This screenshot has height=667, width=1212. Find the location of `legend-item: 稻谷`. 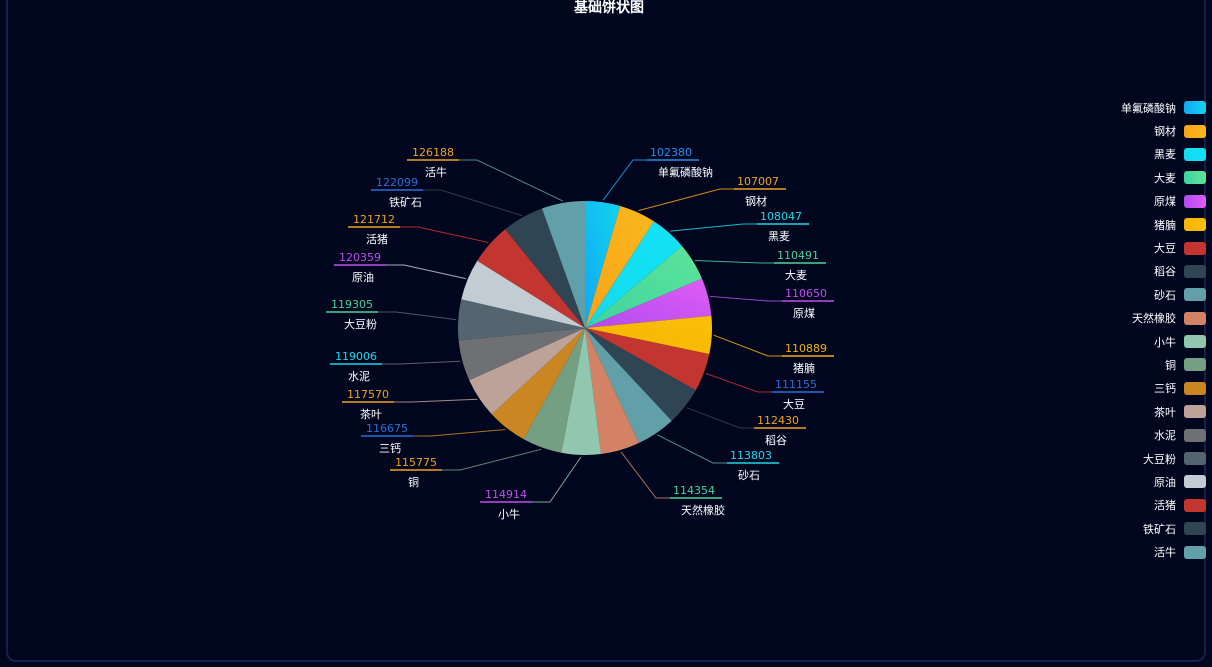

legend-item: 稻谷 is located at coordinates (1163, 271).